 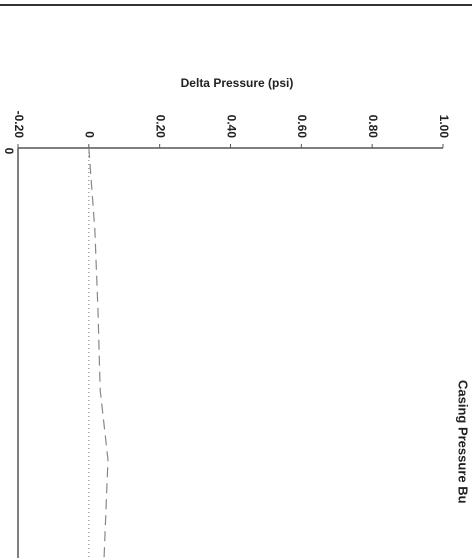 I want to click on x-tick-label: 0.60, so click(x=302, y=127).